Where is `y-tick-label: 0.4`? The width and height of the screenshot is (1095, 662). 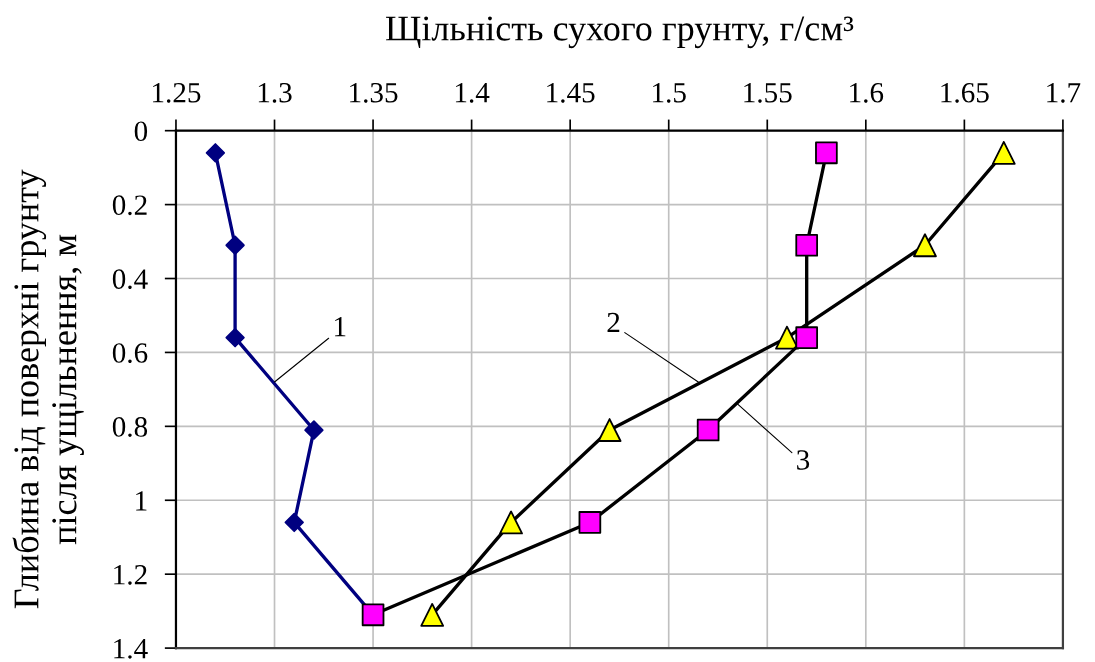
y-tick-label: 0.4 is located at coordinates (130, 279).